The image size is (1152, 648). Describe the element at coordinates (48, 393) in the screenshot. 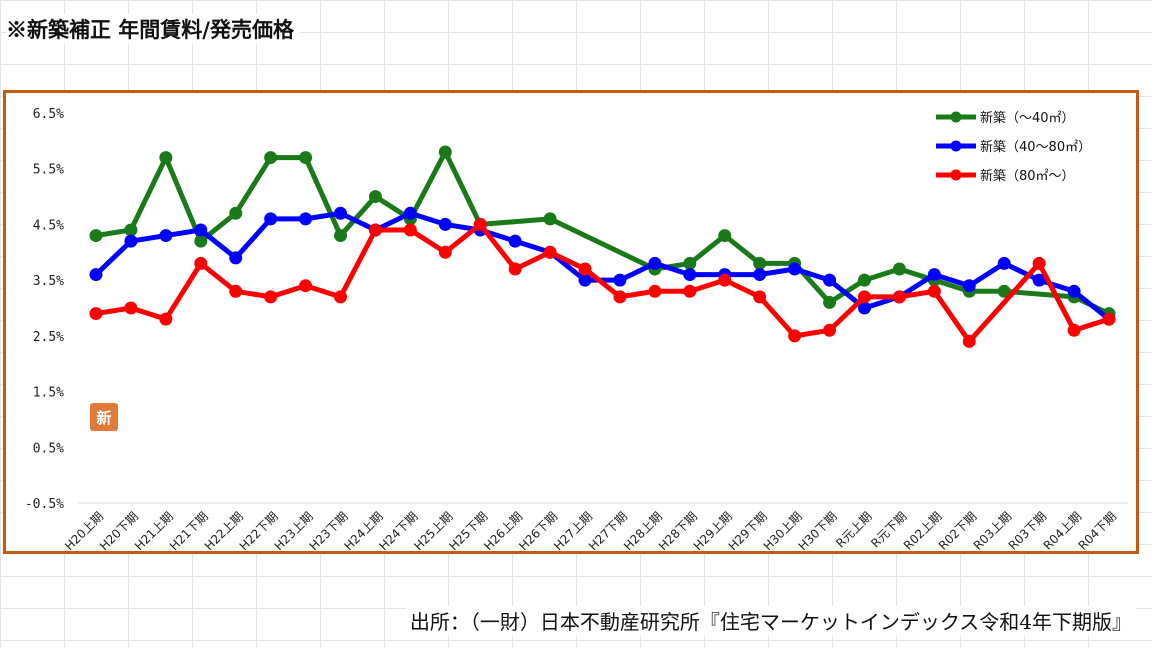

I see `y-tick-label: 1.5%` at that location.